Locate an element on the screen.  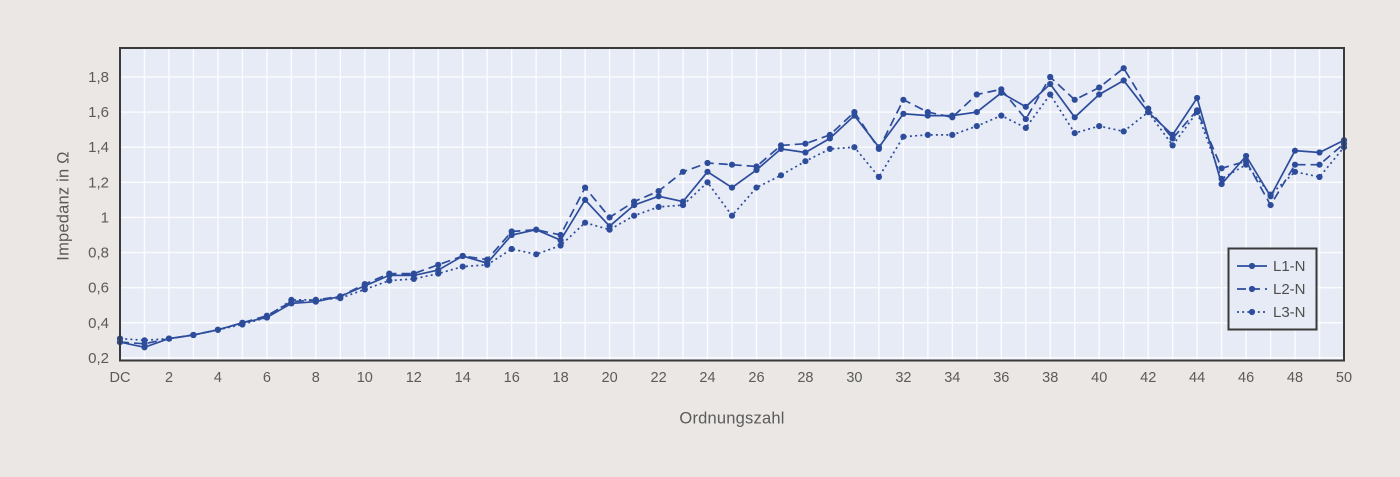
x-tick-label: 40 is located at coordinates (1099, 378).